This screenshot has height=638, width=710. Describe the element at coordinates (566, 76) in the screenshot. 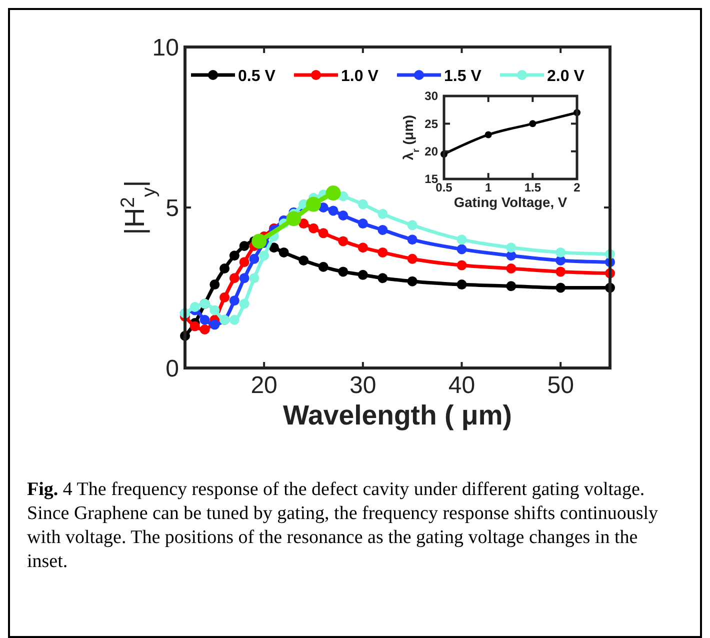

I see `legend-label: 2.0 V` at that location.